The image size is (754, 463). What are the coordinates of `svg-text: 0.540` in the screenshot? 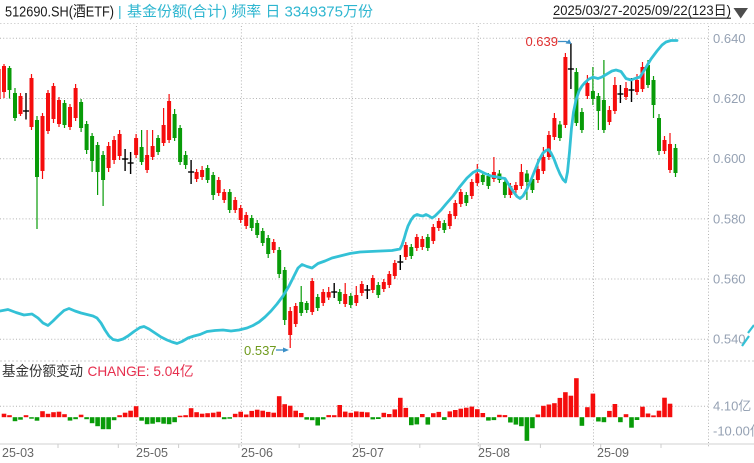 It's located at (729, 339).